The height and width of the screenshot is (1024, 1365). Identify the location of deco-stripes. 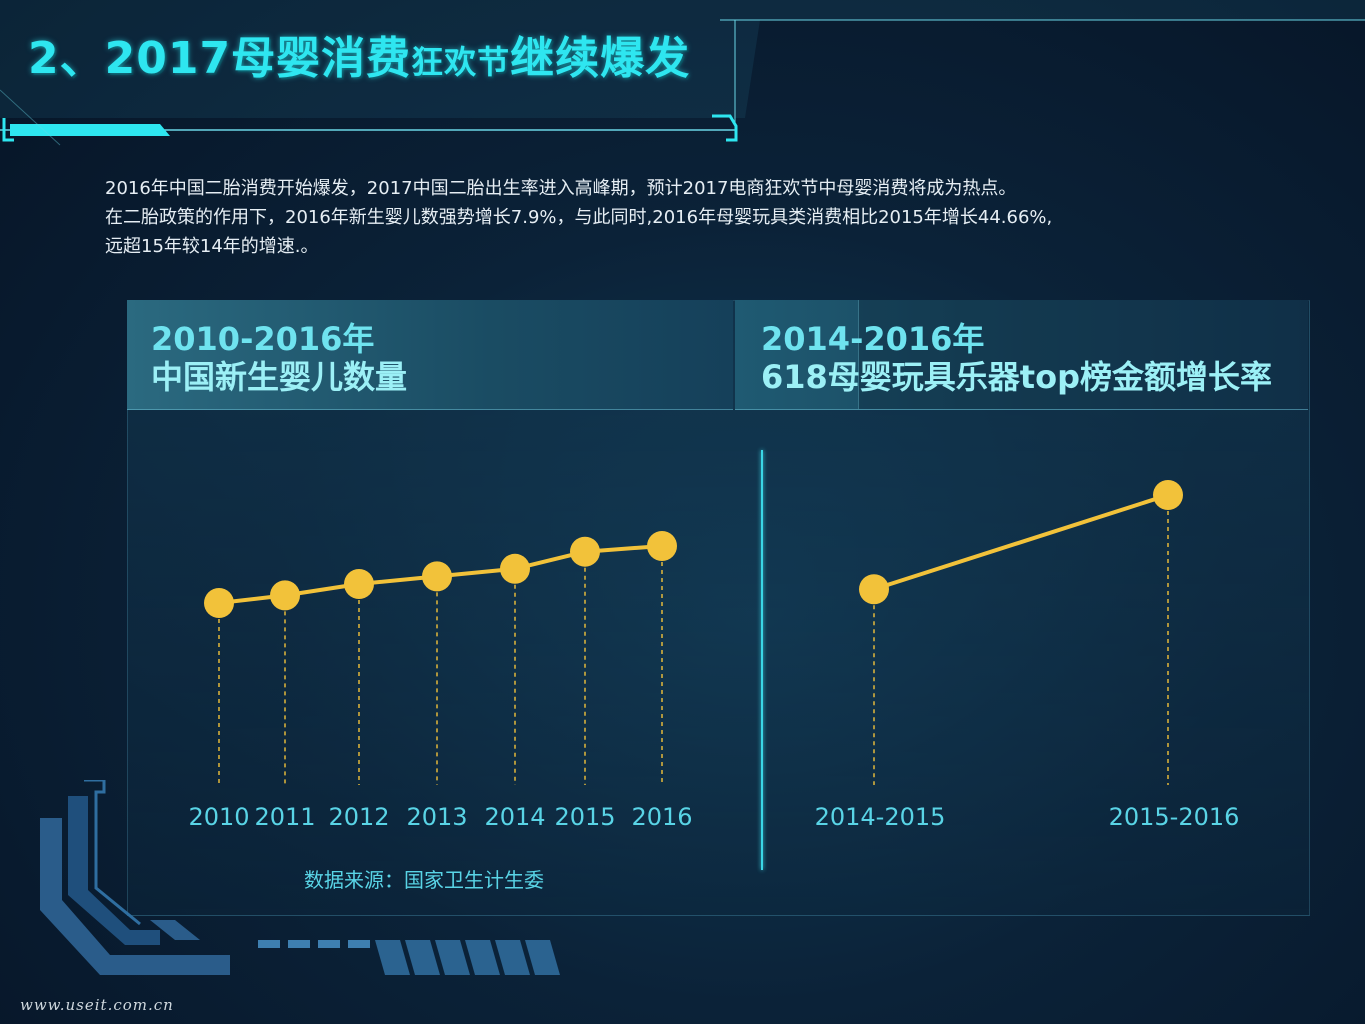
(314, 944).